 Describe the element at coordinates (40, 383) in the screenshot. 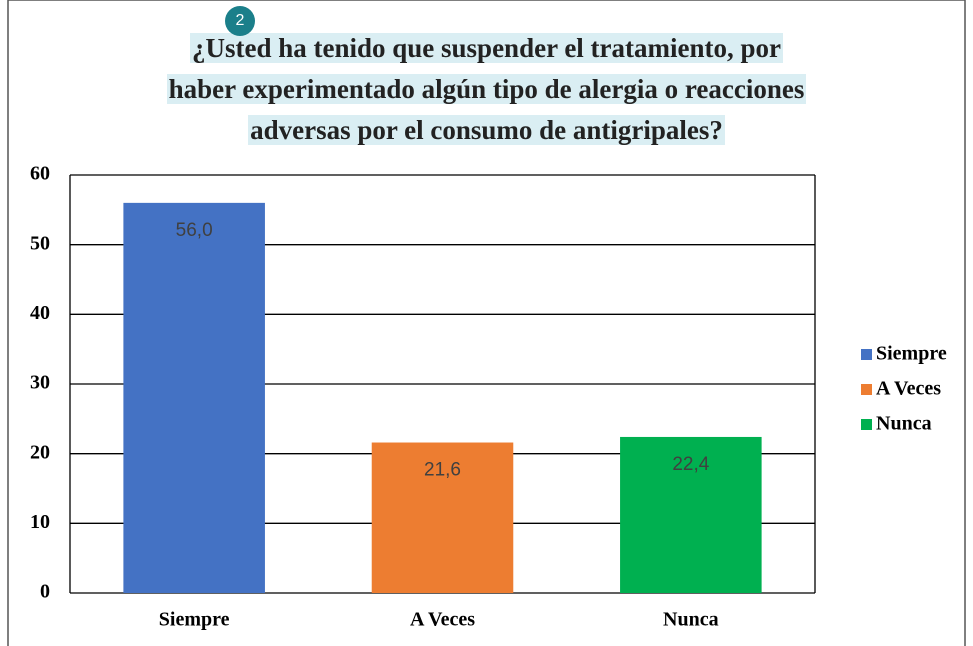

I see `y-tick-label: 30` at that location.